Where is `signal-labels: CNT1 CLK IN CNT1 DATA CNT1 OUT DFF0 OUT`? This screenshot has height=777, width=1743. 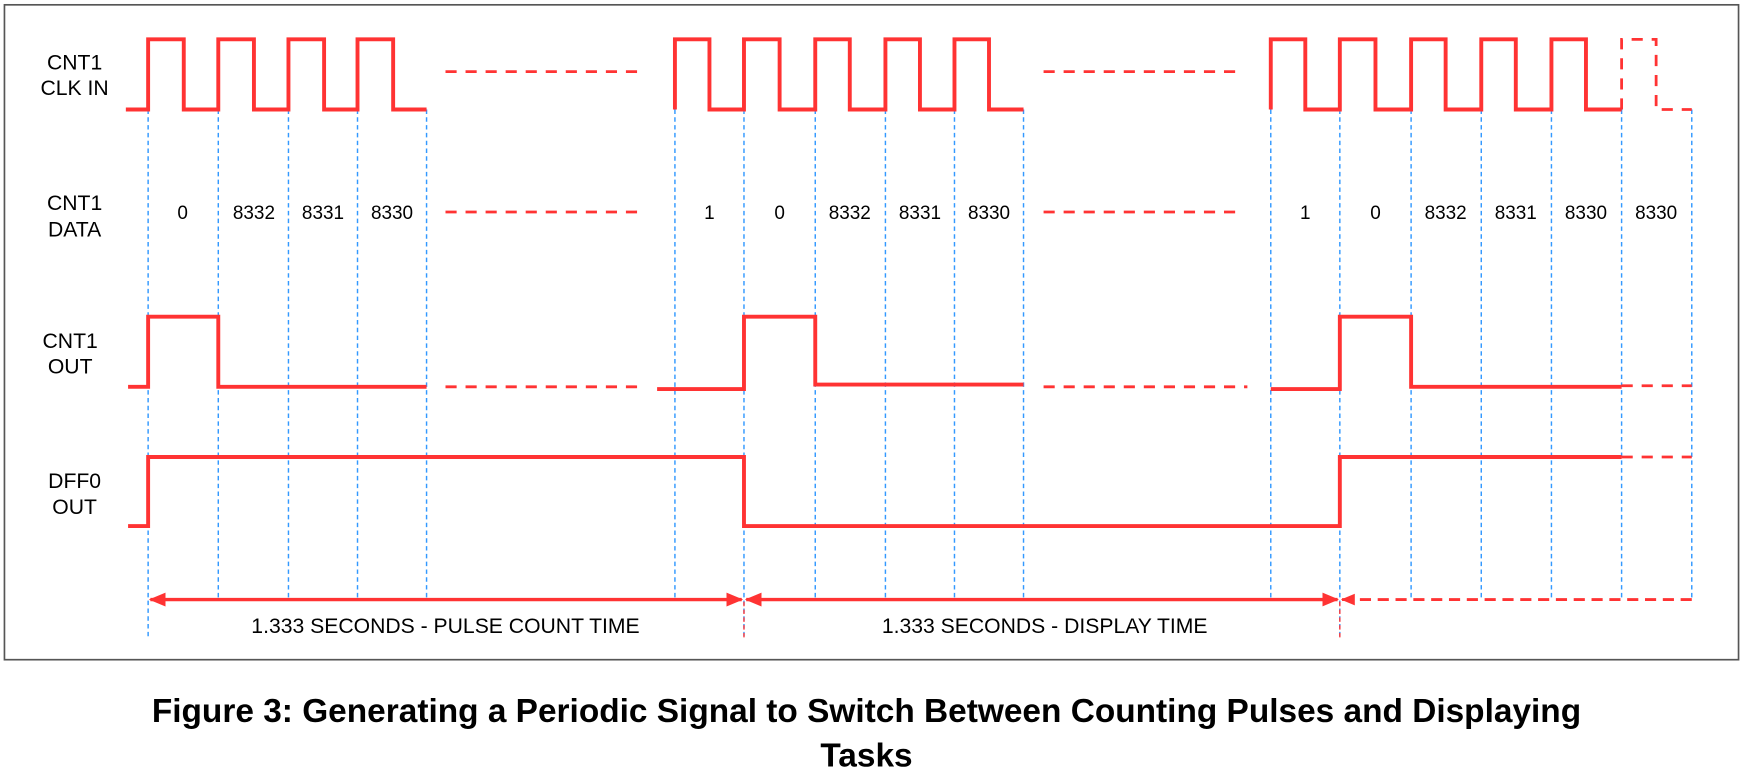 signal-labels: CNT1 CLK IN CNT1 DATA CNT1 OUT DFF0 OUT is located at coordinates (75, 284).